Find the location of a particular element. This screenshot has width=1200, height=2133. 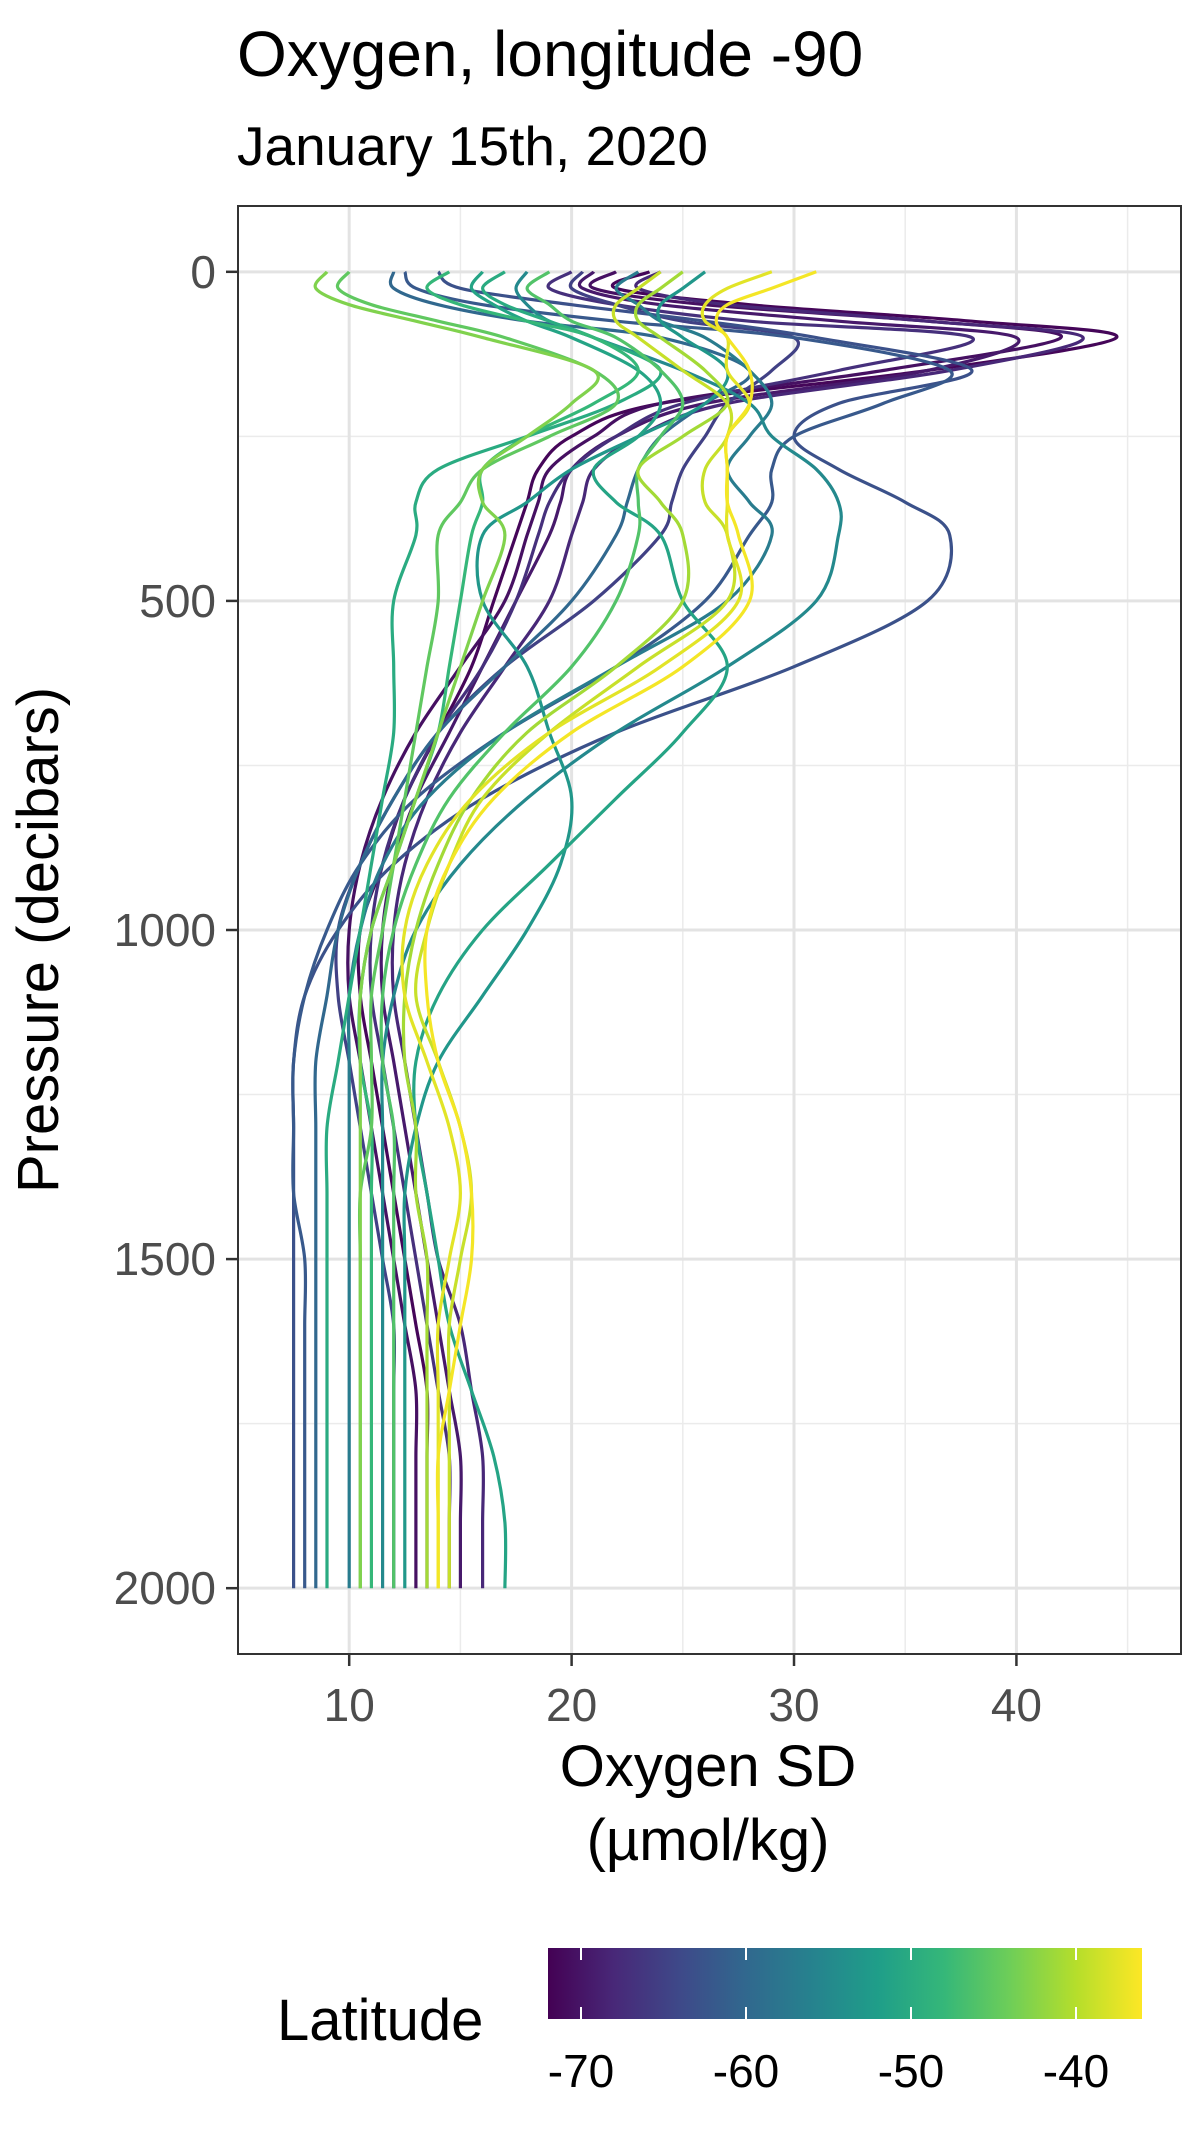

colorbar-tick-label: -50 is located at coordinates (911, 2071).